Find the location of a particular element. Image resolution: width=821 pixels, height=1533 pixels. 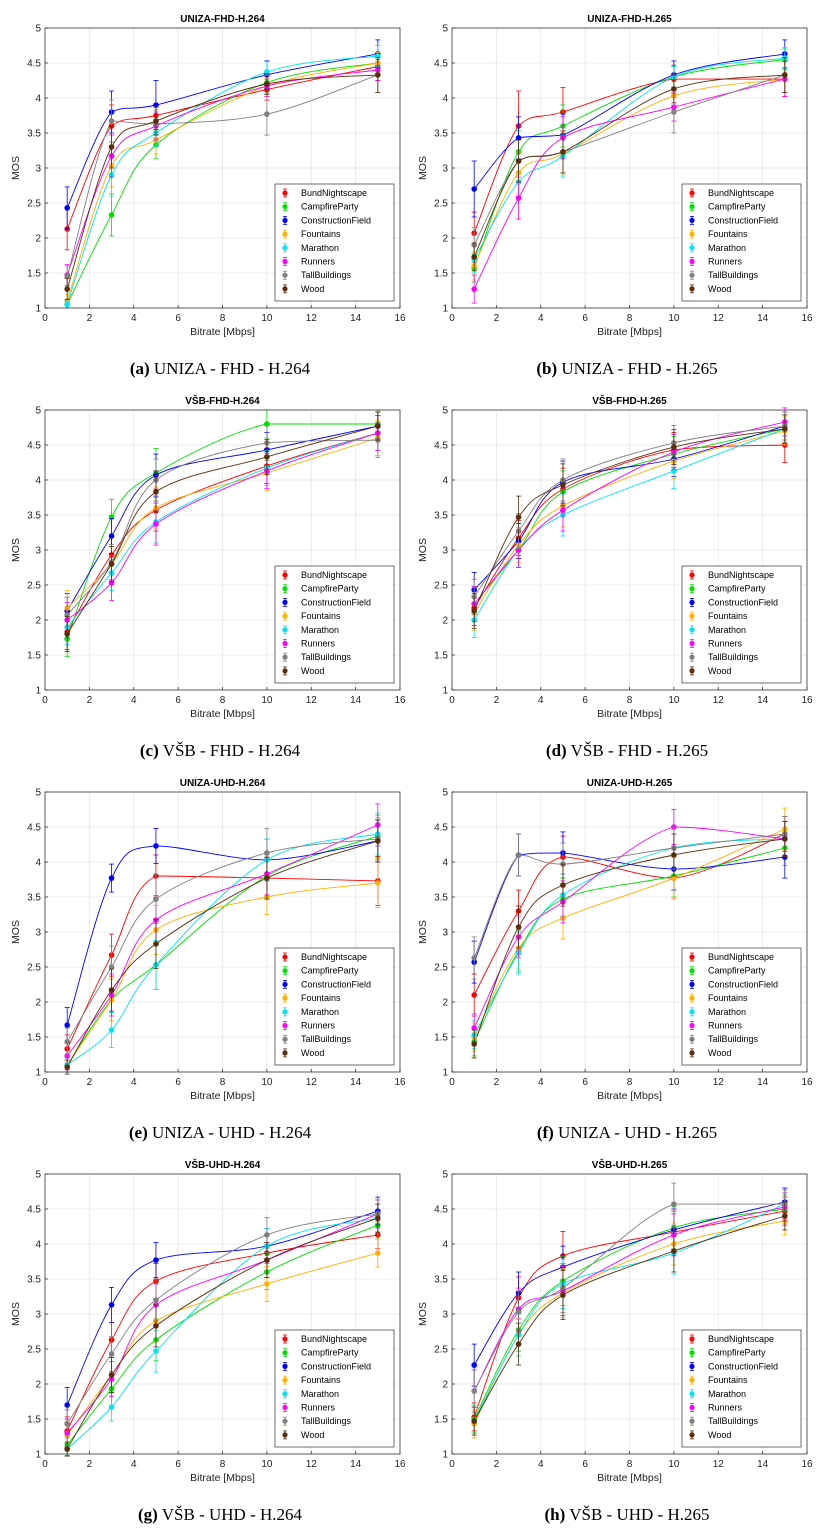

chart-title: UNIZA-UHD-H.265 is located at coordinates (630, 783).